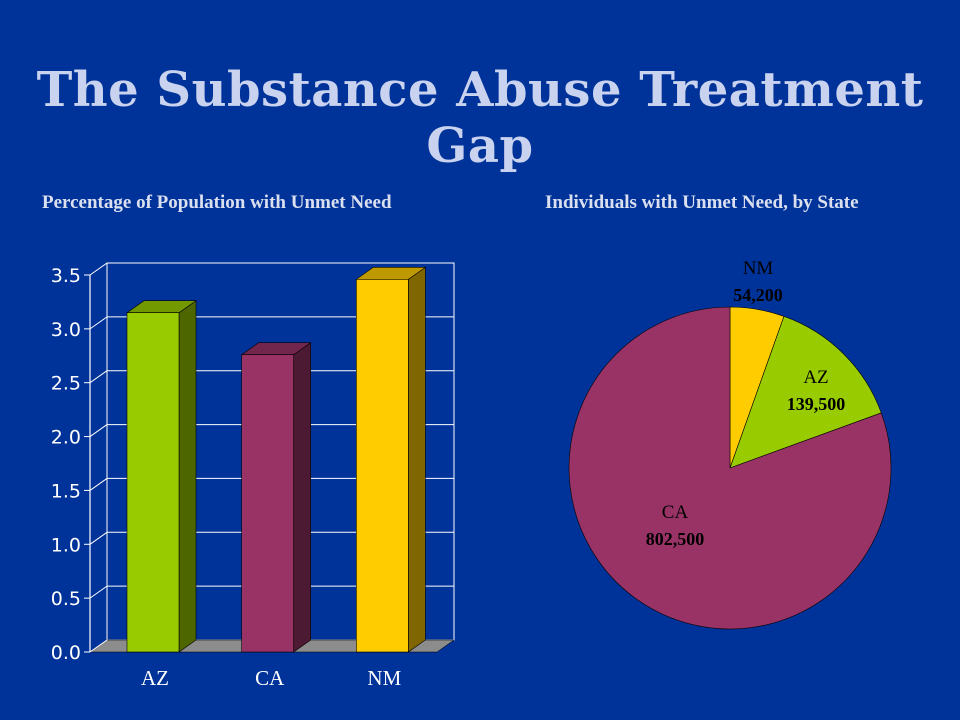 This screenshot has height=720, width=960. What do you see at coordinates (153, 482) in the screenshot?
I see `bar-az` at bounding box center [153, 482].